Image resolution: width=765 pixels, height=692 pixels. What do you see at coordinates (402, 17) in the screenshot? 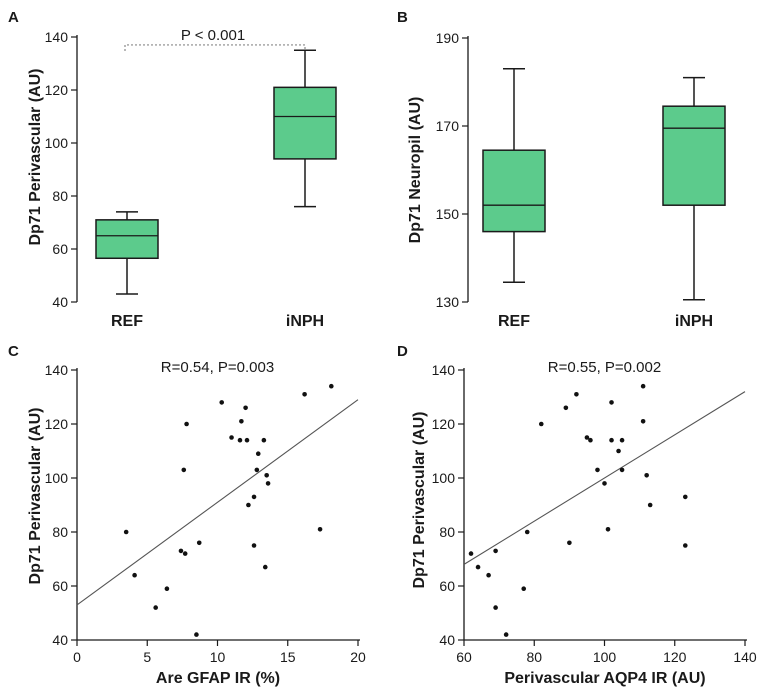
I see `panel-b-letter: B` at bounding box center [402, 17].